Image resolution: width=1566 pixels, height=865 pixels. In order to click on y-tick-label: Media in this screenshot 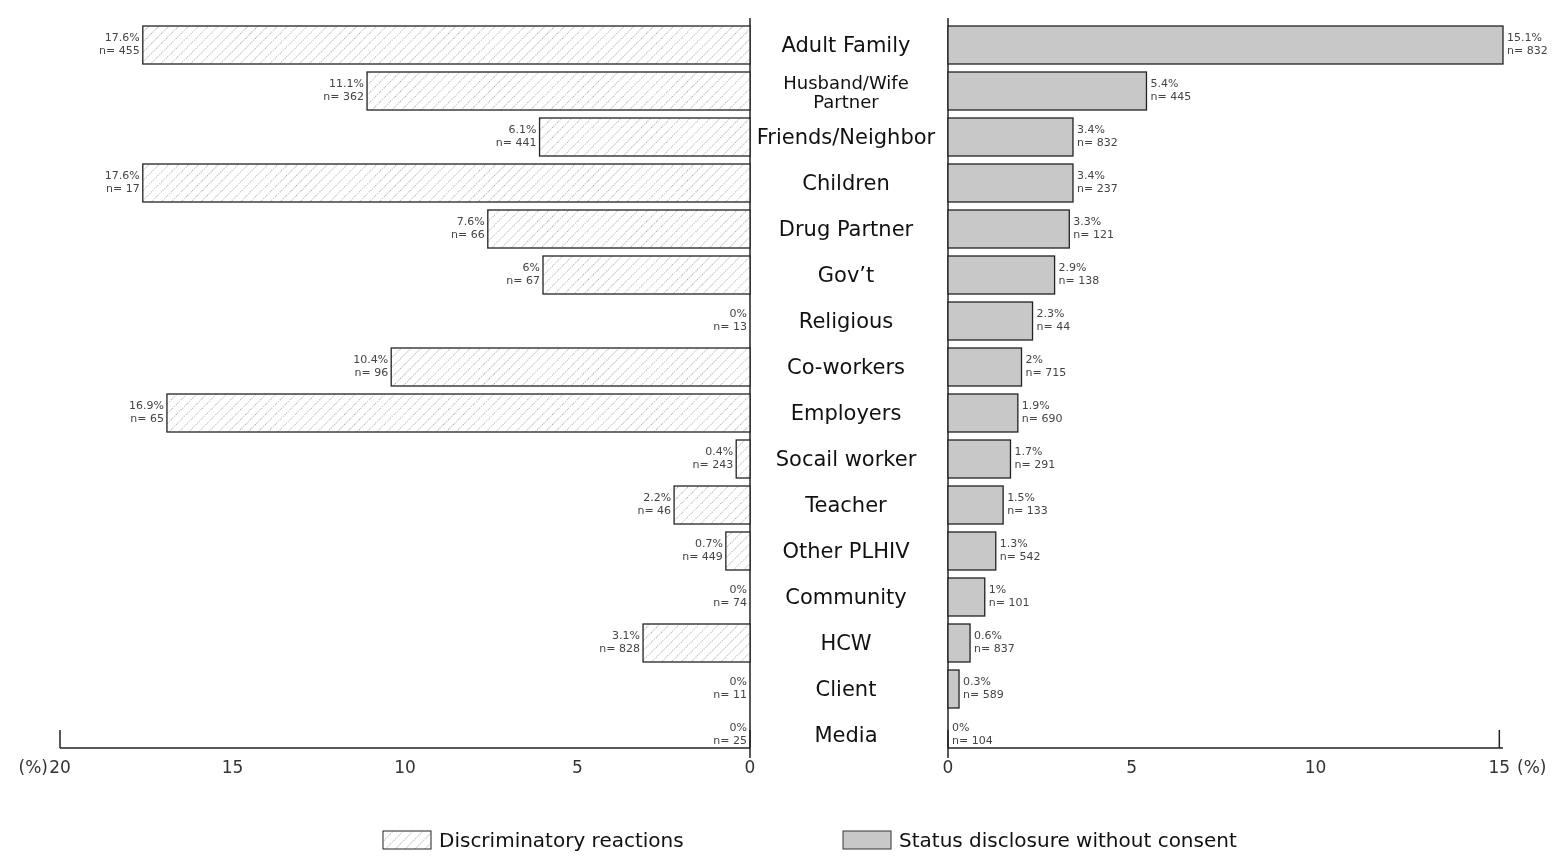, I will do `click(846, 735)`.